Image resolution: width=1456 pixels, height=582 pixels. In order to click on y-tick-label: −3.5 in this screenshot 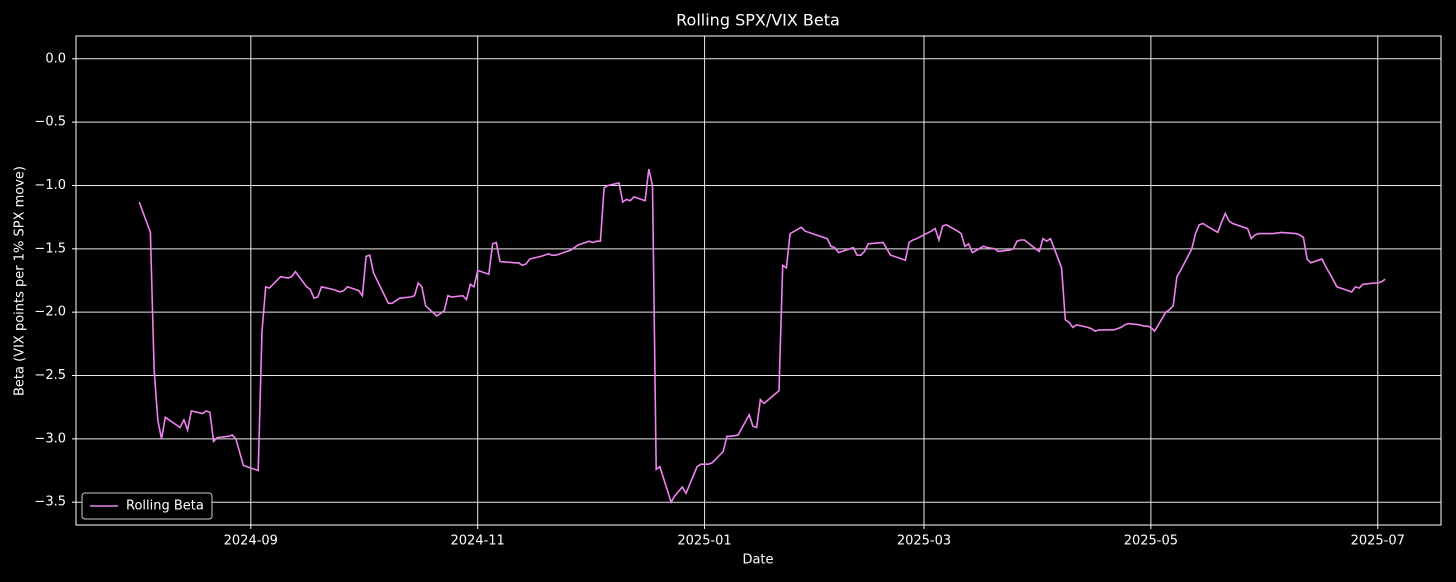, I will do `click(50, 502)`.